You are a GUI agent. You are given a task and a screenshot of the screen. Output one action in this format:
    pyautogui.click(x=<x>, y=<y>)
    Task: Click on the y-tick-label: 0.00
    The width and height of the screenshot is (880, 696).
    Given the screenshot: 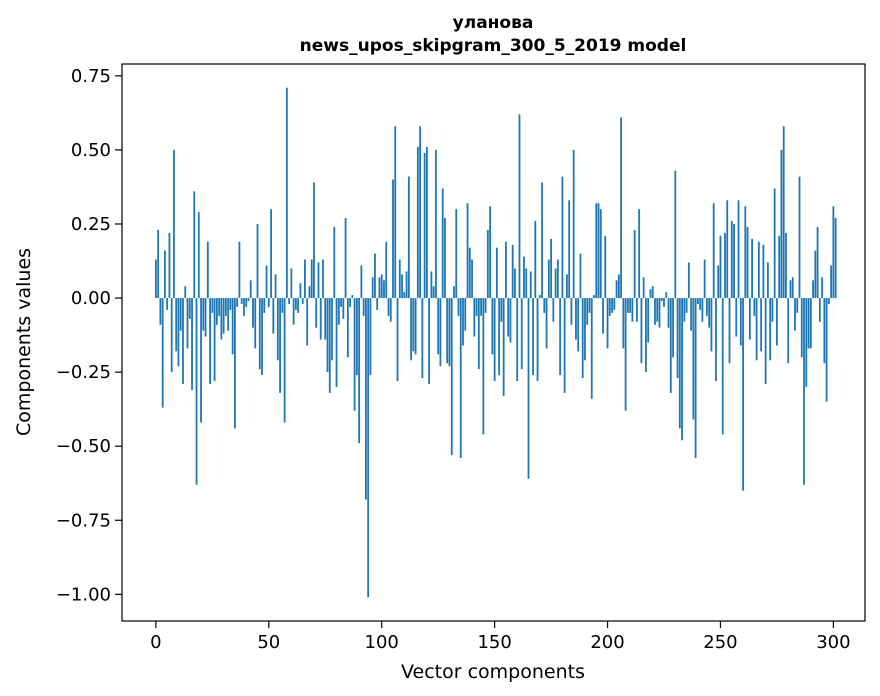 What is the action you would take?
    pyautogui.click(x=91, y=298)
    